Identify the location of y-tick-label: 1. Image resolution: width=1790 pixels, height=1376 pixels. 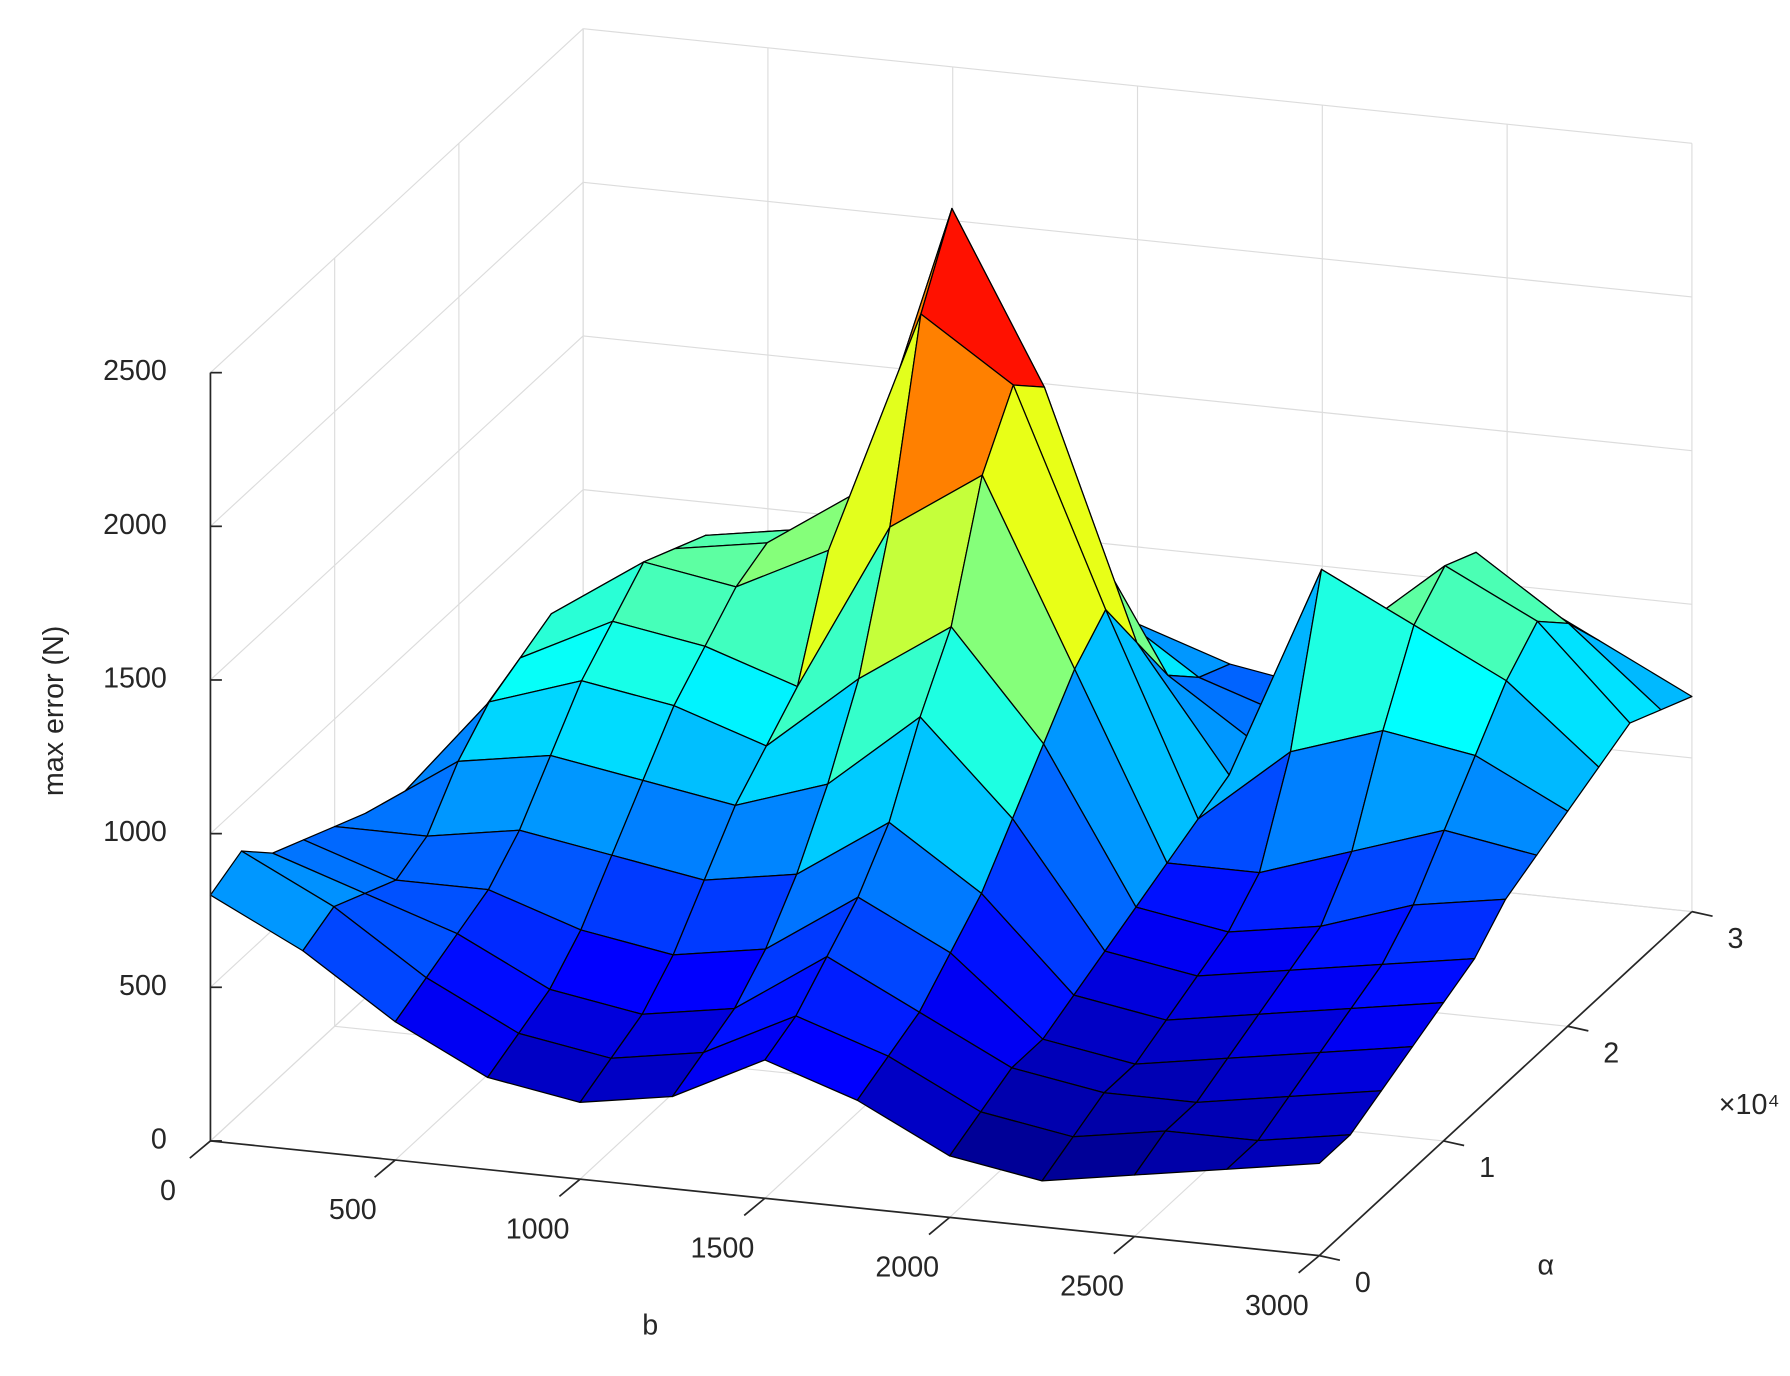
(1487, 1168).